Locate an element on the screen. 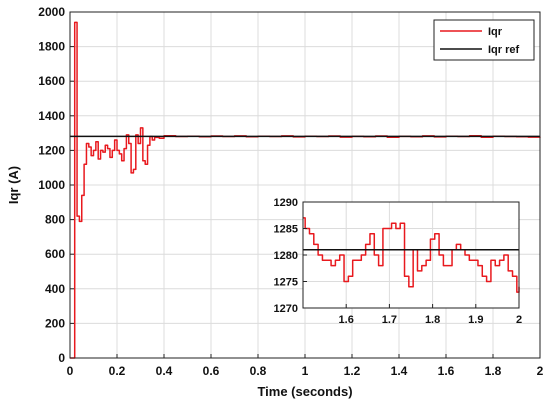 This screenshot has height=405, width=550. main-y-tick-label: 600 is located at coordinates (55, 254).